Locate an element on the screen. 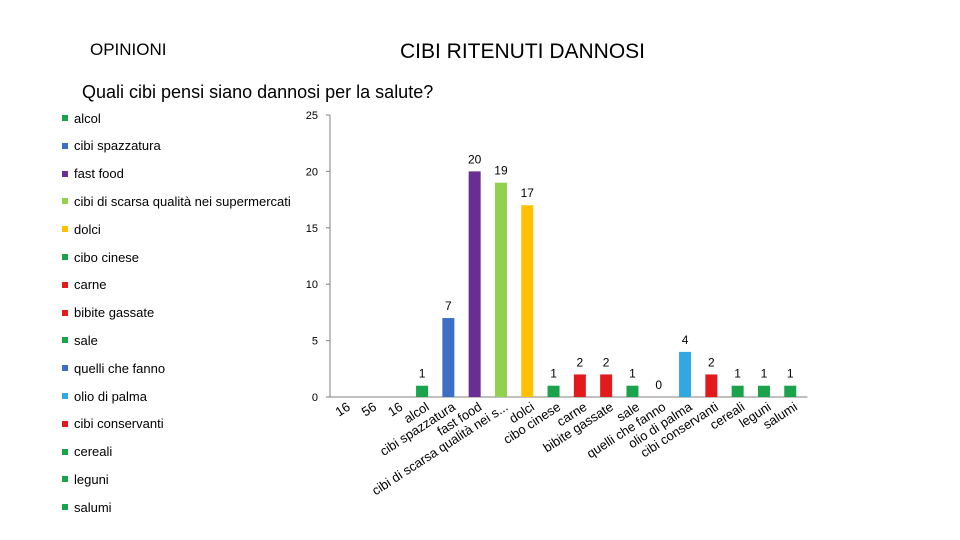  y-tick-label: 20 is located at coordinates (312, 172).